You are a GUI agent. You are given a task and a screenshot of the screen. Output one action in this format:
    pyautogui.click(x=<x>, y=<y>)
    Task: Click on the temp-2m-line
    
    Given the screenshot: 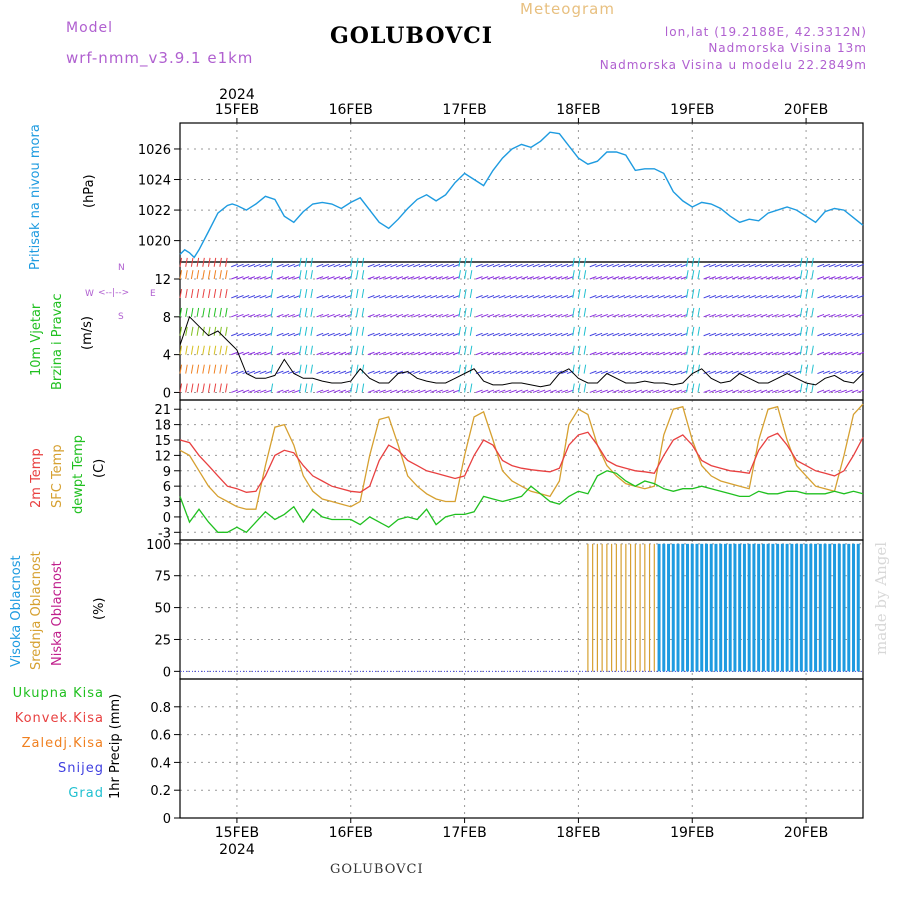 What is the action you would take?
    pyautogui.click(x=521, y=462)
    